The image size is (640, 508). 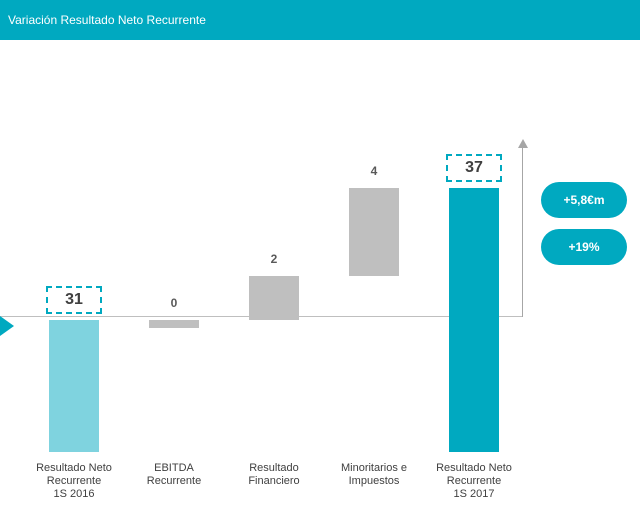 What do you see at coordinates (522, 231) in the screenshot?
I see `arrow-shaft` at bounding box center [522, 231].